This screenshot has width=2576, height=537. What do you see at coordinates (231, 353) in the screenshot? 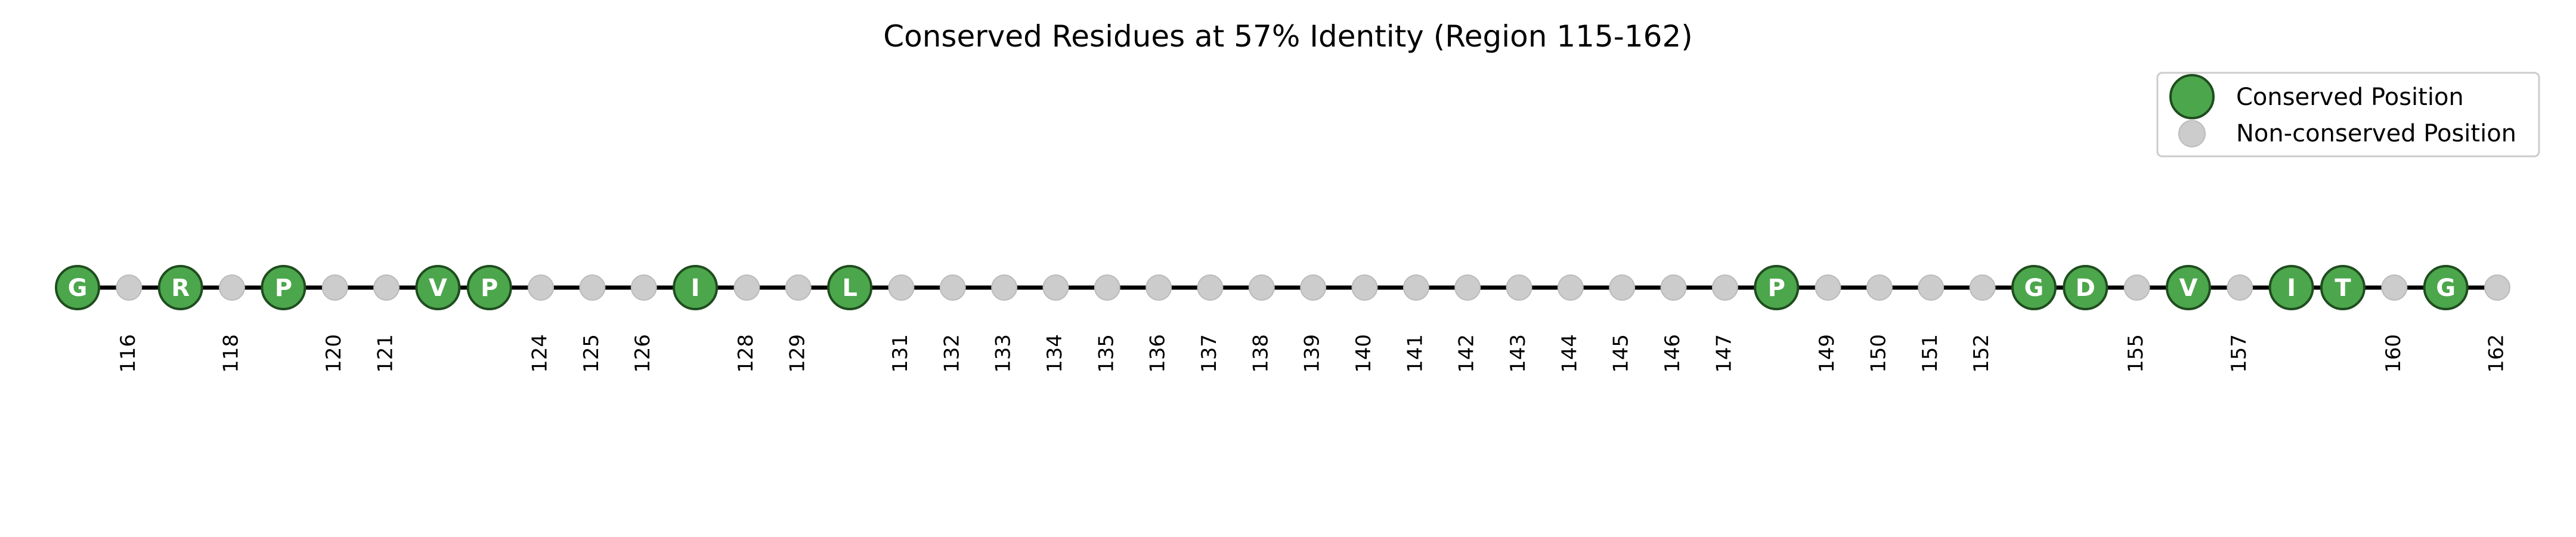
I see `position-tick-label: 118` at bounding box center [231, 353].